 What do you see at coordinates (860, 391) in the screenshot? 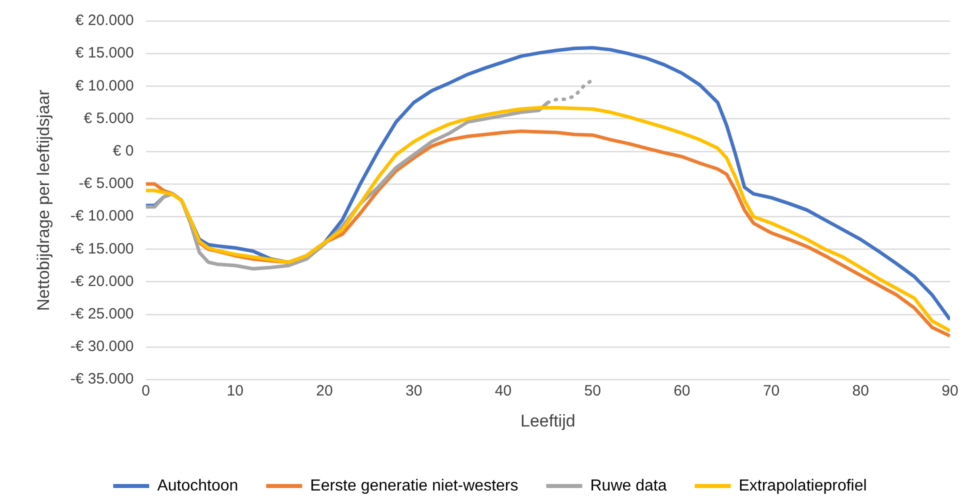
I see `x-tick-label: 80` at bounding box center [860, 391].